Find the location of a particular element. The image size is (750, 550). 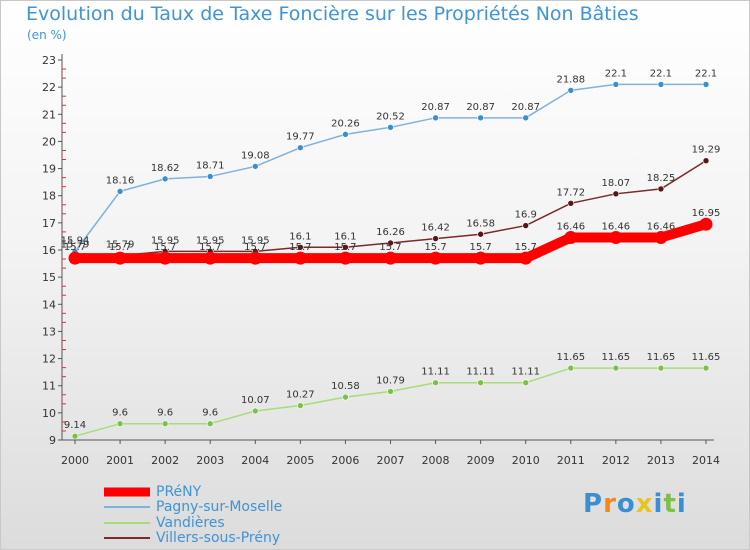

legend-swatch-villers is located at coordinates (127, 538).